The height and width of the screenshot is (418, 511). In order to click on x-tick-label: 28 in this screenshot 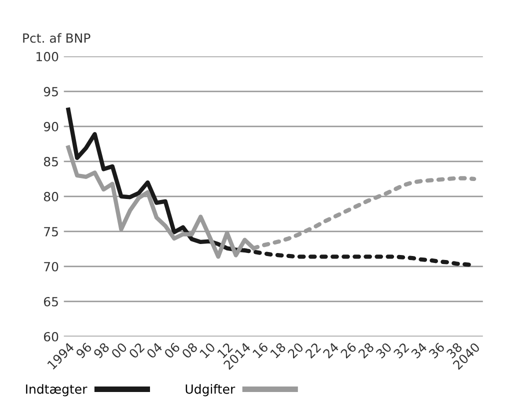, I will do `click(366, 350)`.